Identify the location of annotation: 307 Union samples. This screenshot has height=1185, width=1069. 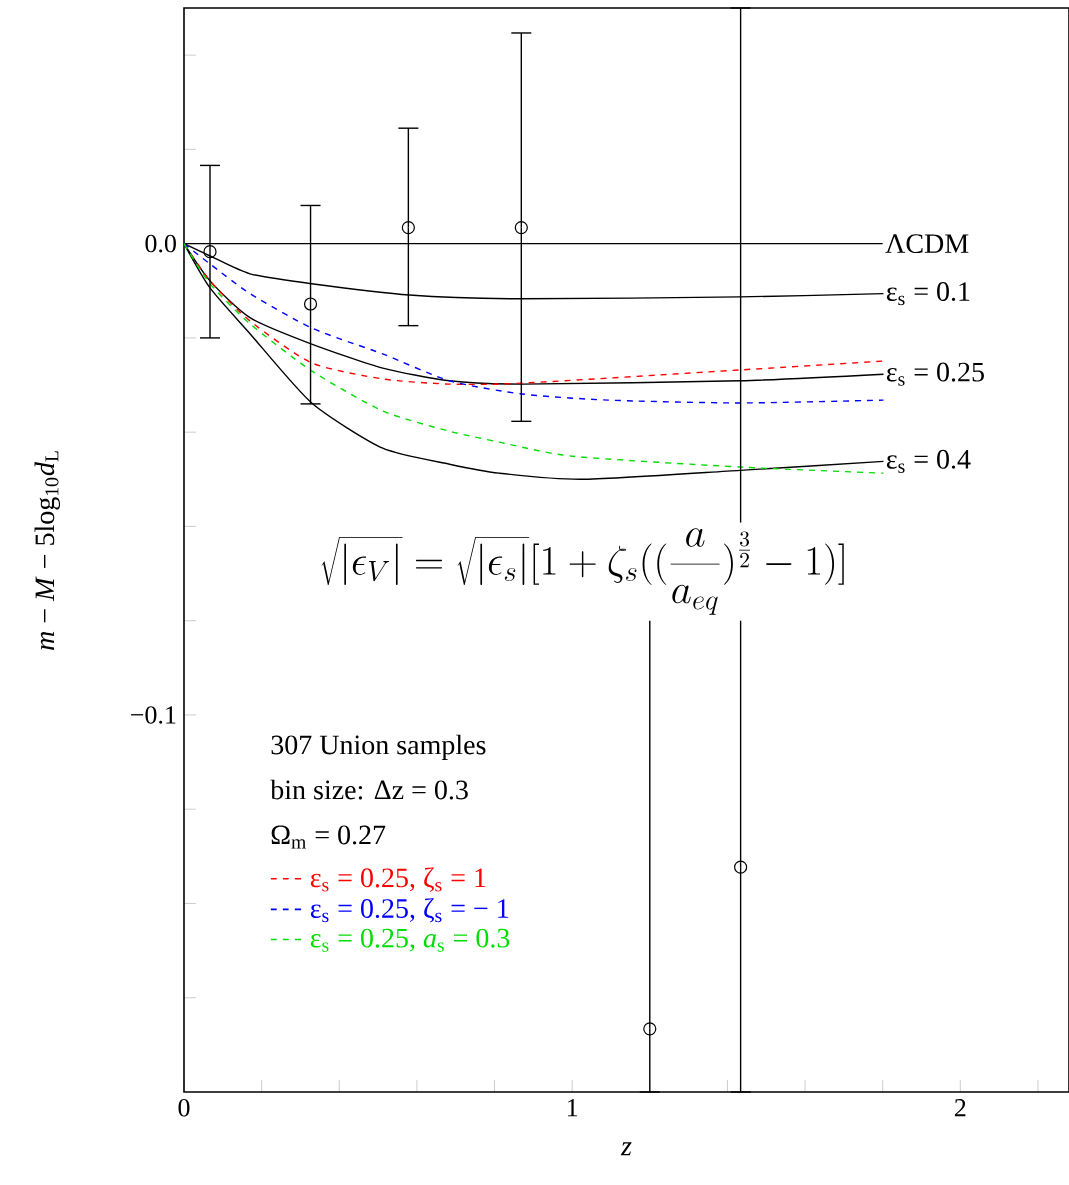
(378, 747).